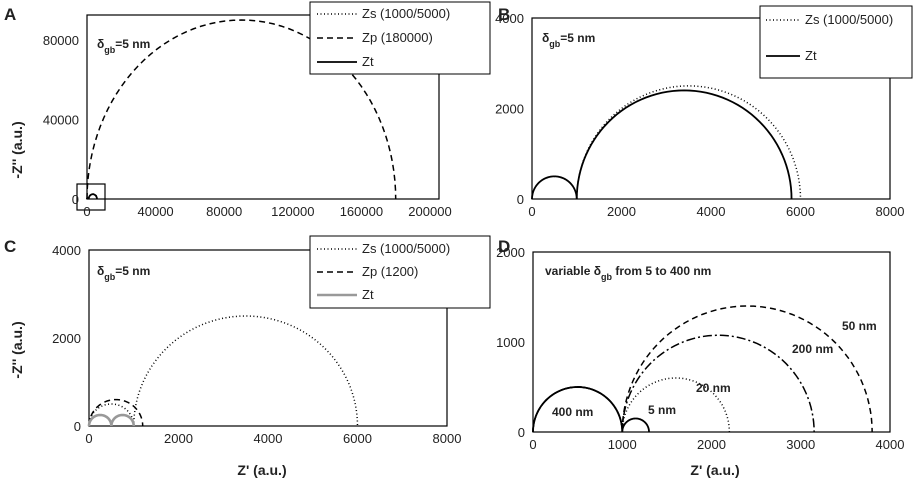  What do you see at coordinates (812, 349) in the screenshot?
I see `curve-label: 200 nm` at bounding box center [812, 349].